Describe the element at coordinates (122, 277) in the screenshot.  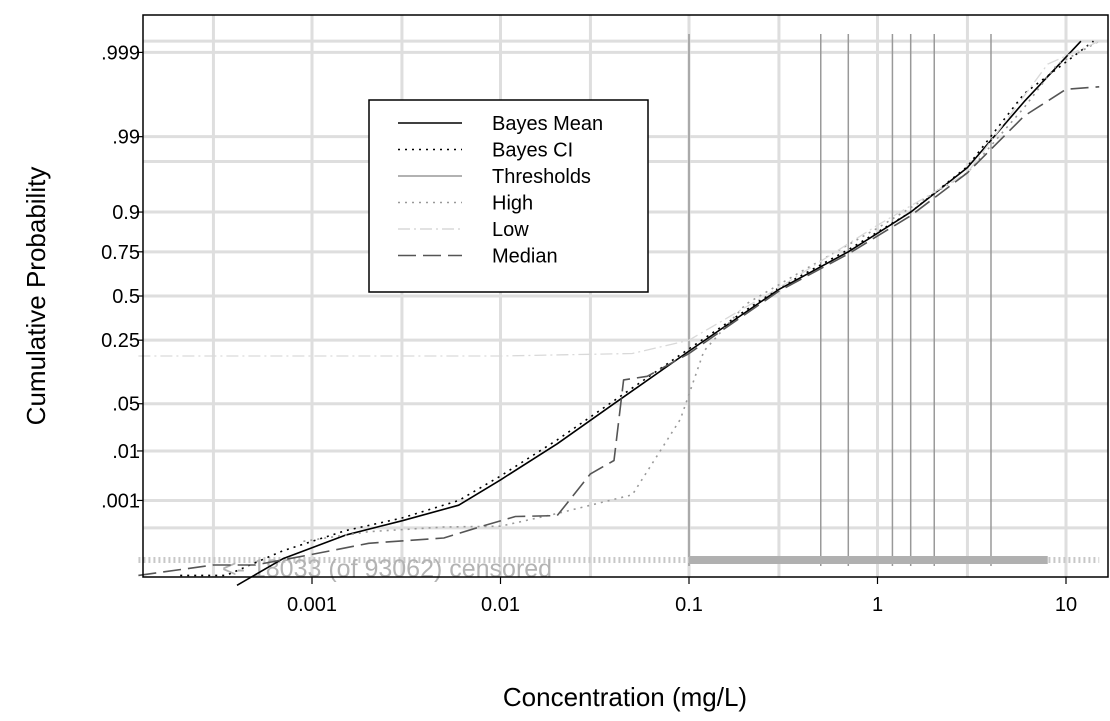
I see `y-axis: .999 .99 0.9 0.75 0.5 0.25 .05 .01 .001` at that location.